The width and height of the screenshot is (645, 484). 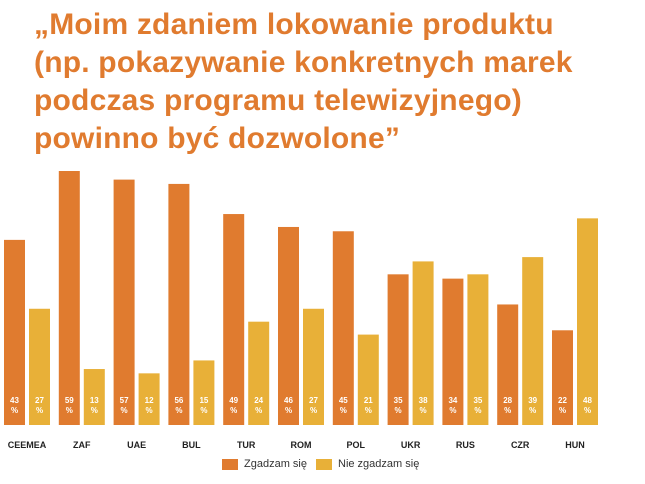 What do you see at coordinates (258, 400) in the screenshot?
I see `data-label-tur-disagree: 24` at bounding box center [258, 400].